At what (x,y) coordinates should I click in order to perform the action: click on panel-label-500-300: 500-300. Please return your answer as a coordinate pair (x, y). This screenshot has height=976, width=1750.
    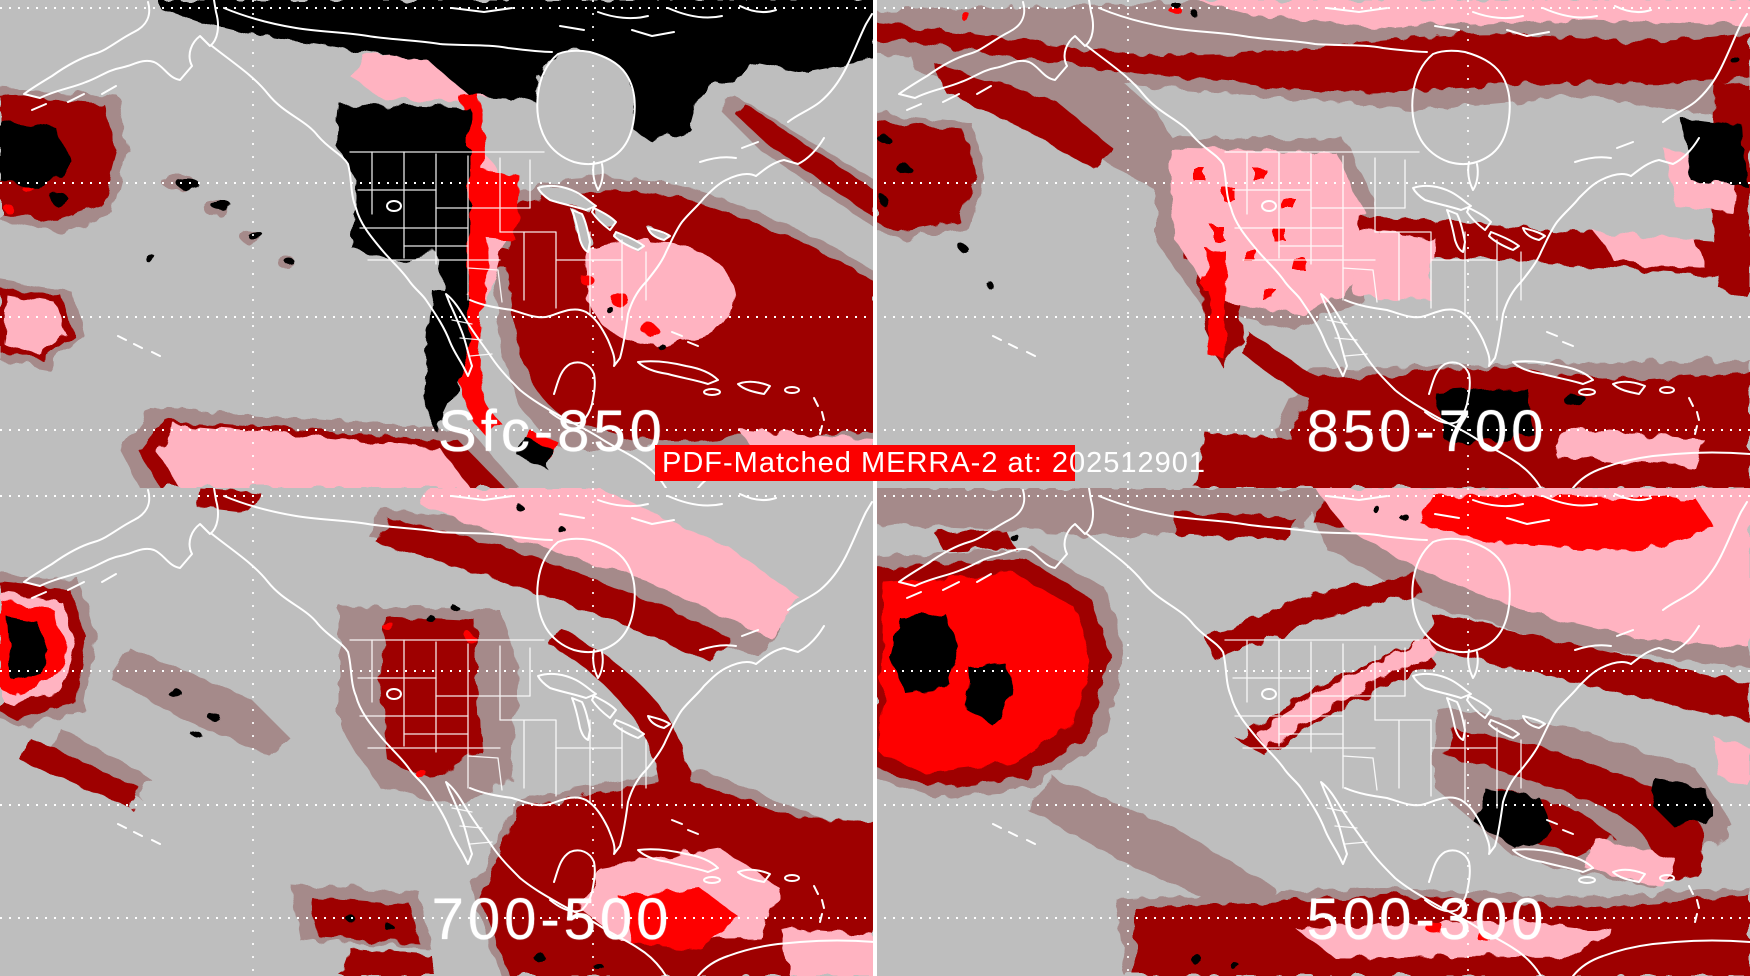
    Looking at the image, I should click on (1427, 919).